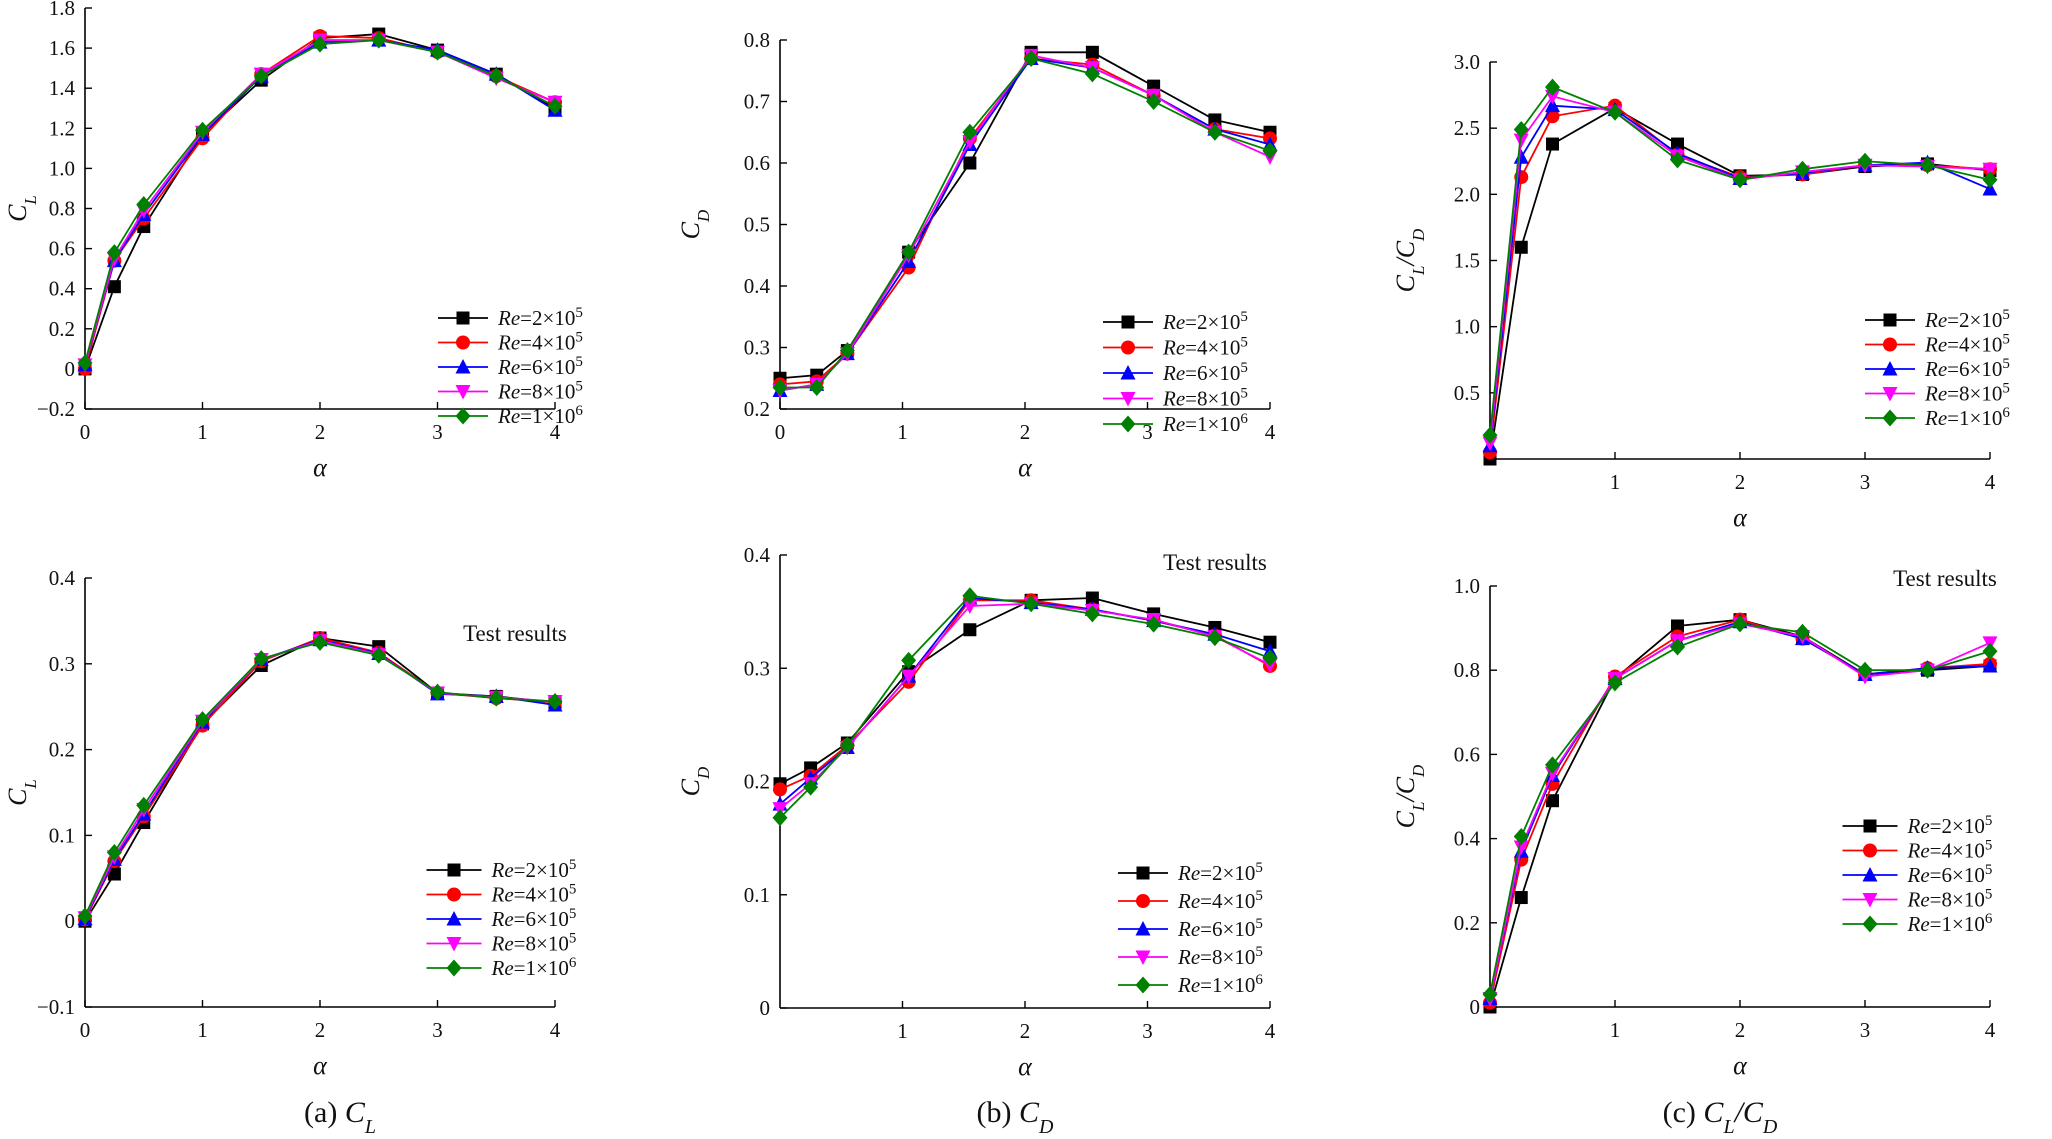 This screenshot has width=2052, height=1139. What do you see at coordinates (902, 432) in the screenshot?
I see `x-tick-label: 1` at bounding box center [902, 432].